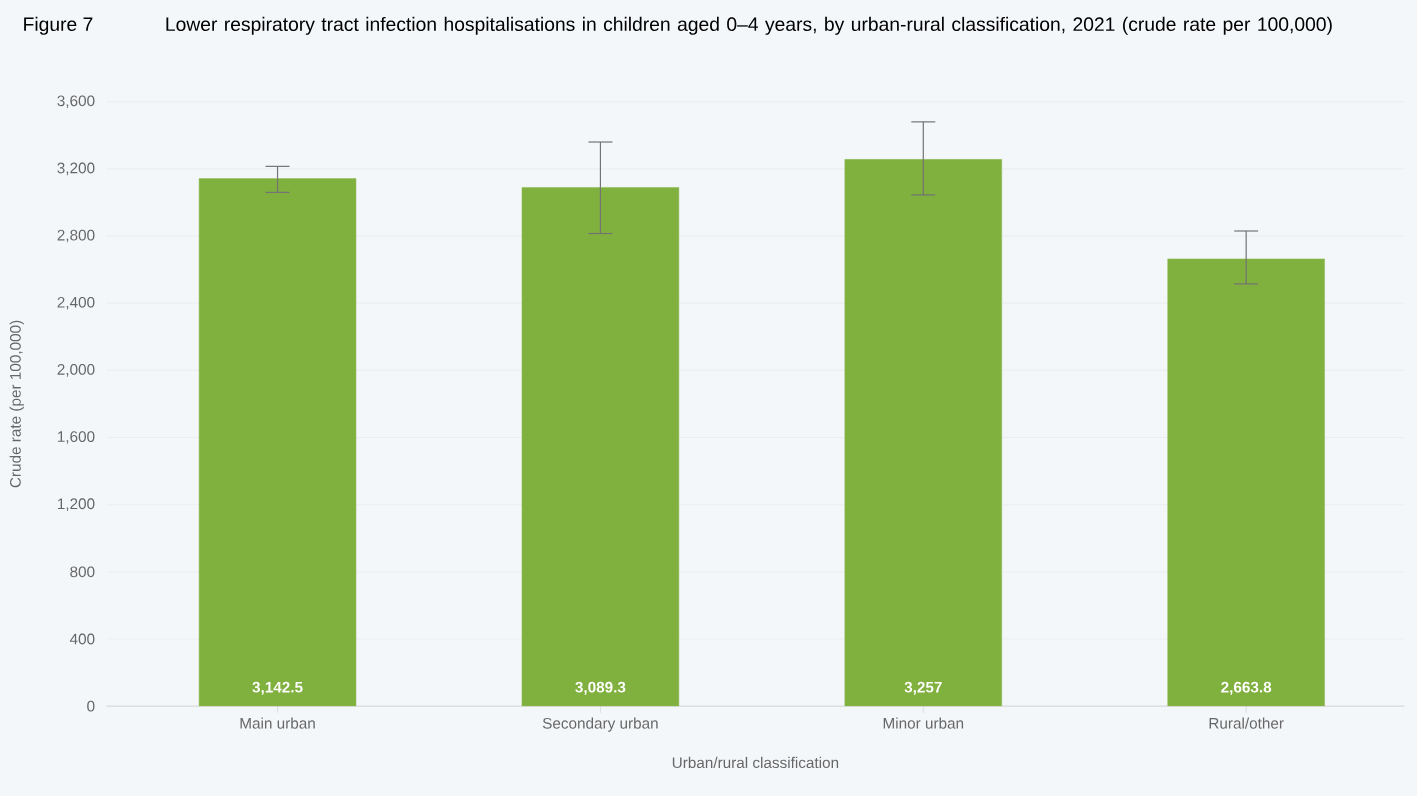 The height and width of the screenshot is (796, 1417). I want to click on x-axis-title: Urban/rural classification, so click(755, 762).